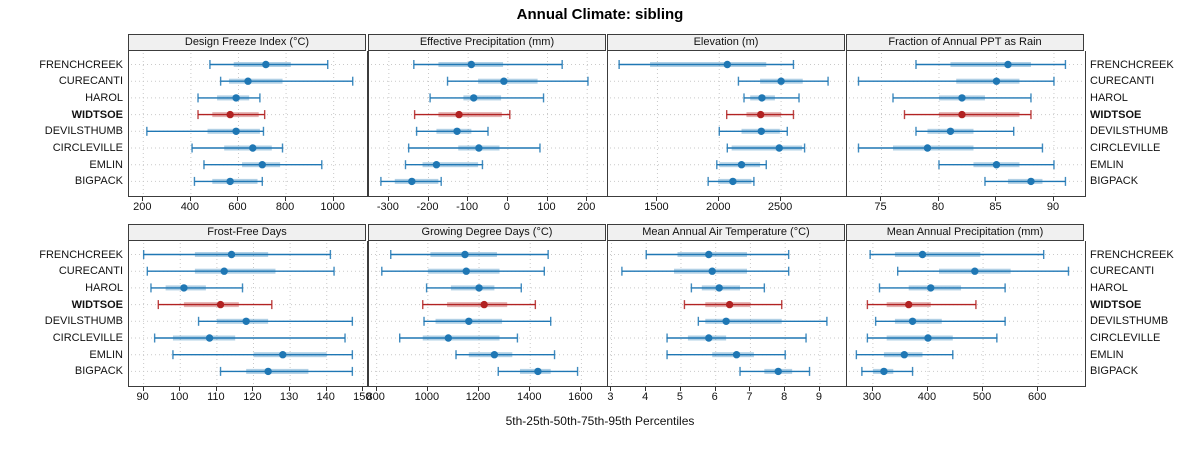 This screenshot has width=1200, height=450. I want to click on panel-title: Frost-Free Days, so click(247, 232).